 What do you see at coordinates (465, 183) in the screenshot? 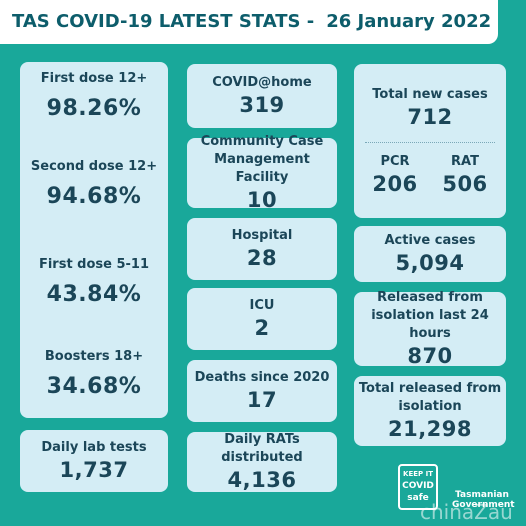
I see `stat-value: 506` at bounding box center [465, 183].